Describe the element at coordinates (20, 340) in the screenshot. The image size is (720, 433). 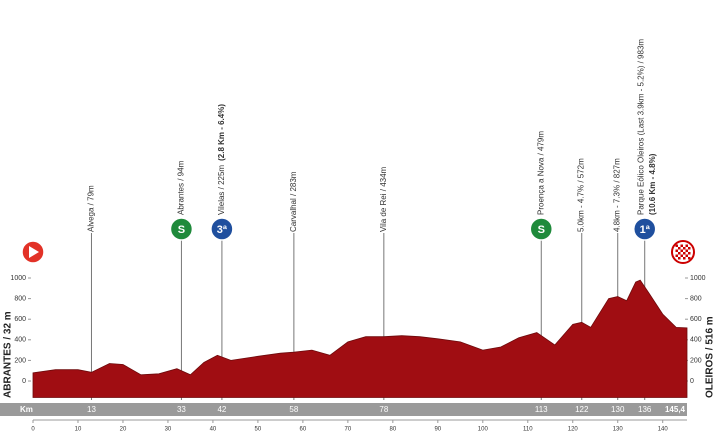
I see `y-tick-label: 400` at that location.